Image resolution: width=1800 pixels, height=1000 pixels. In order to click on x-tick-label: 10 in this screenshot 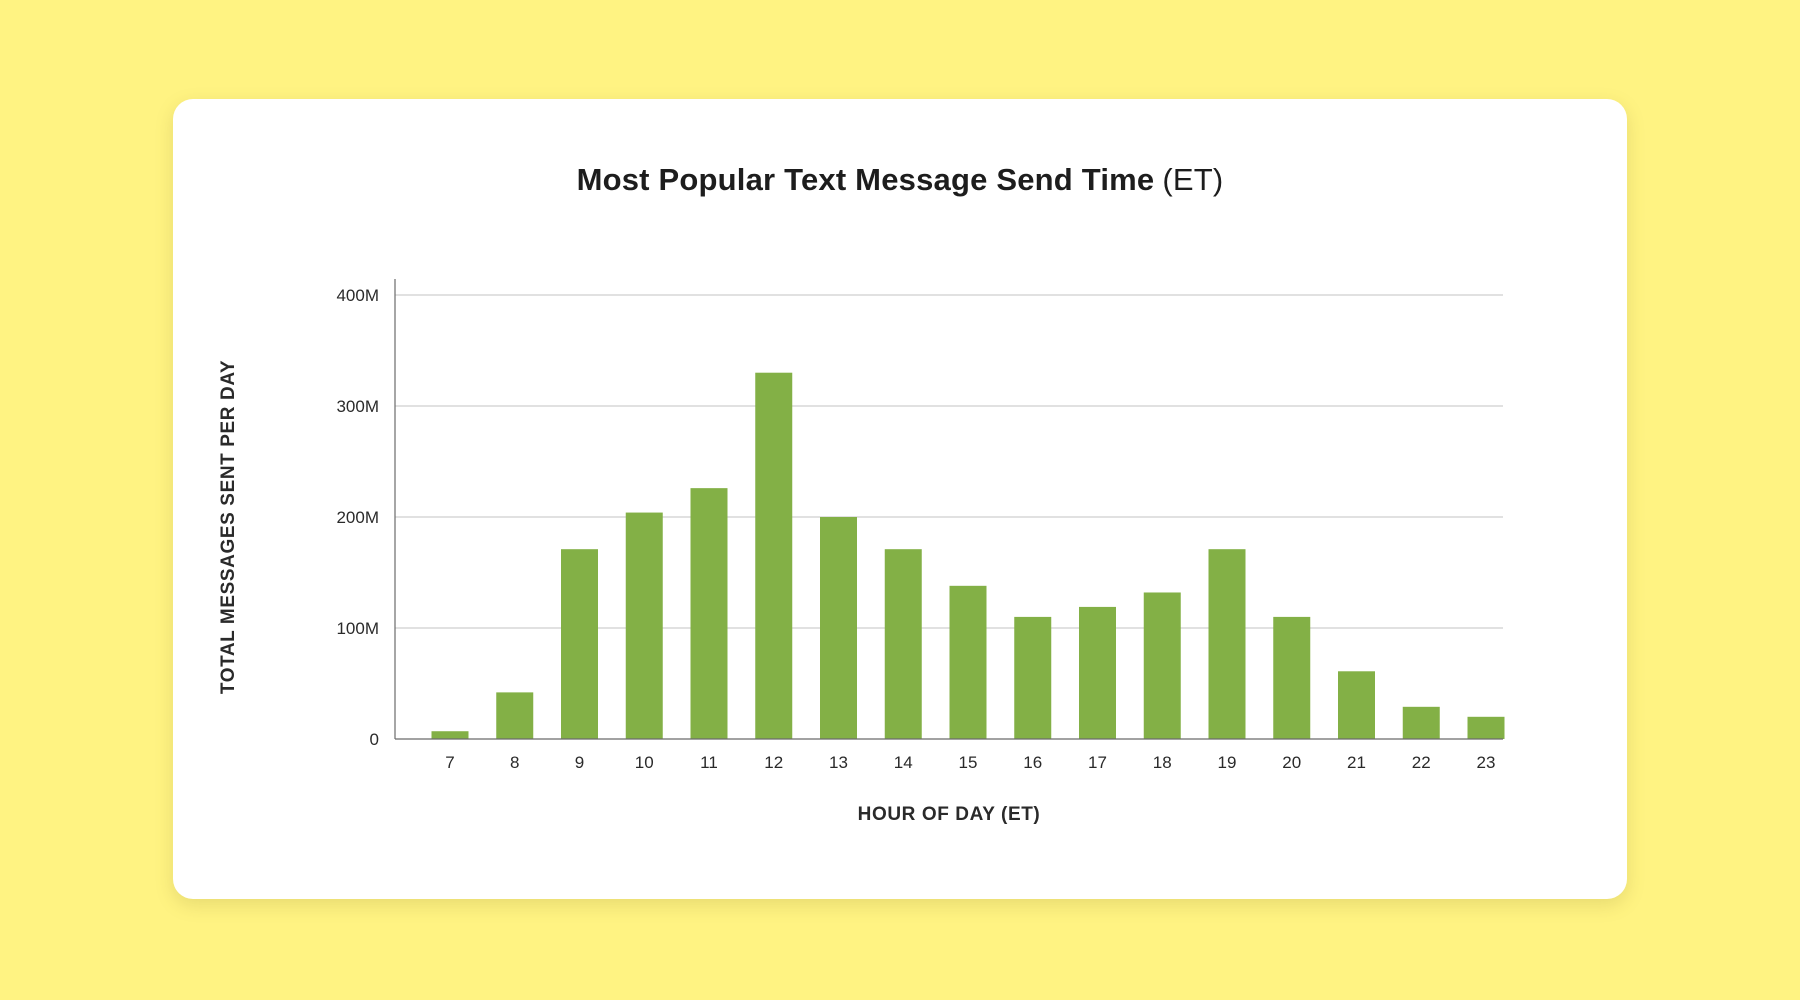, I will do `click(644, 762)`.